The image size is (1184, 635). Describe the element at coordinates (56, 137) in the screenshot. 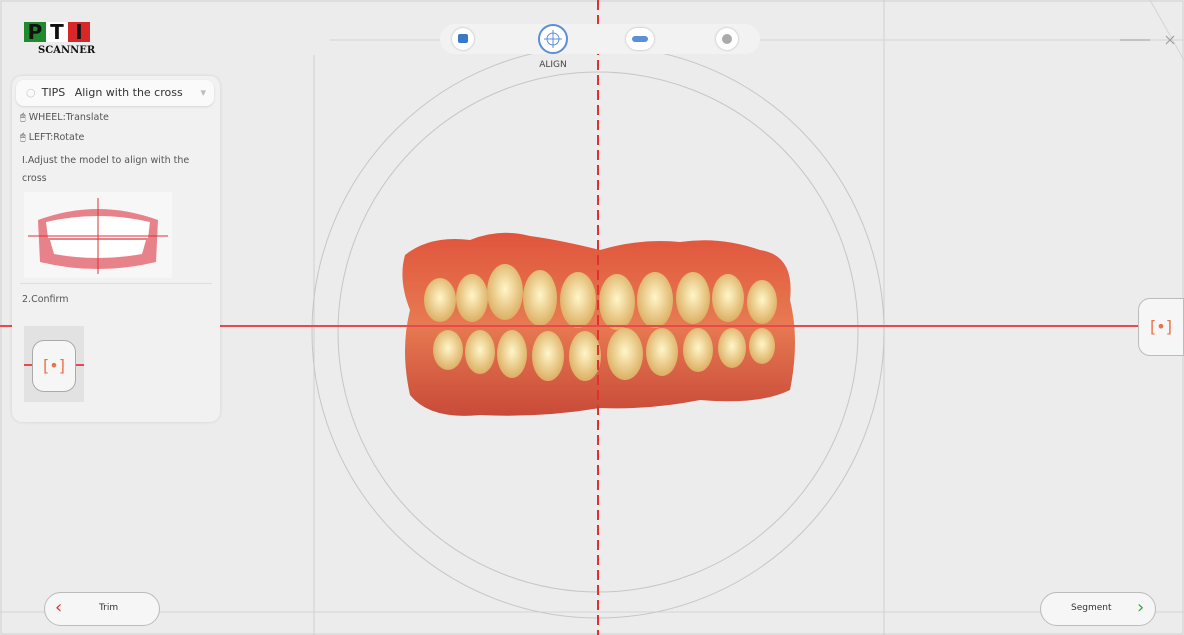

I see `control-text: LEFT:Rotate` at that location.